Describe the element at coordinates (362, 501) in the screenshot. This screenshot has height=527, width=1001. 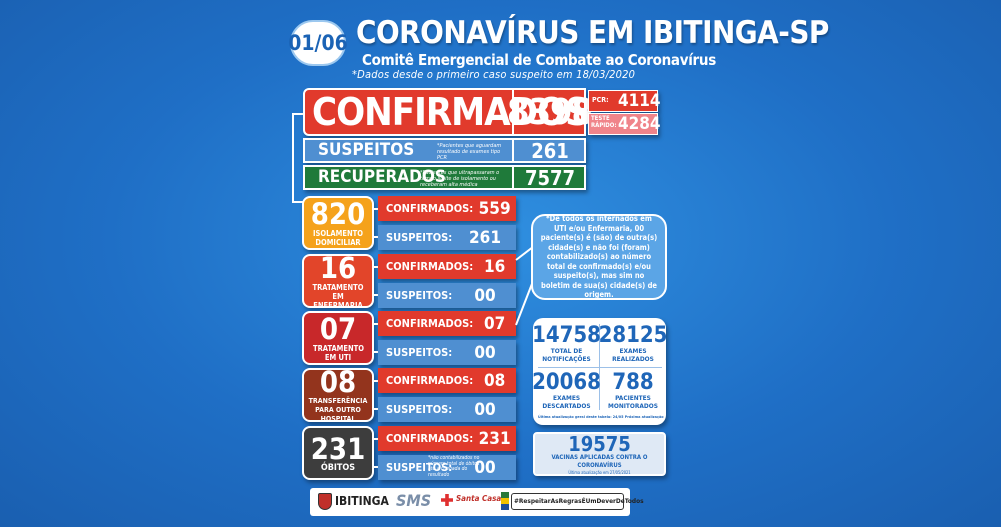
I see `ibitinga-logo-text: IBITINGA` at that location.